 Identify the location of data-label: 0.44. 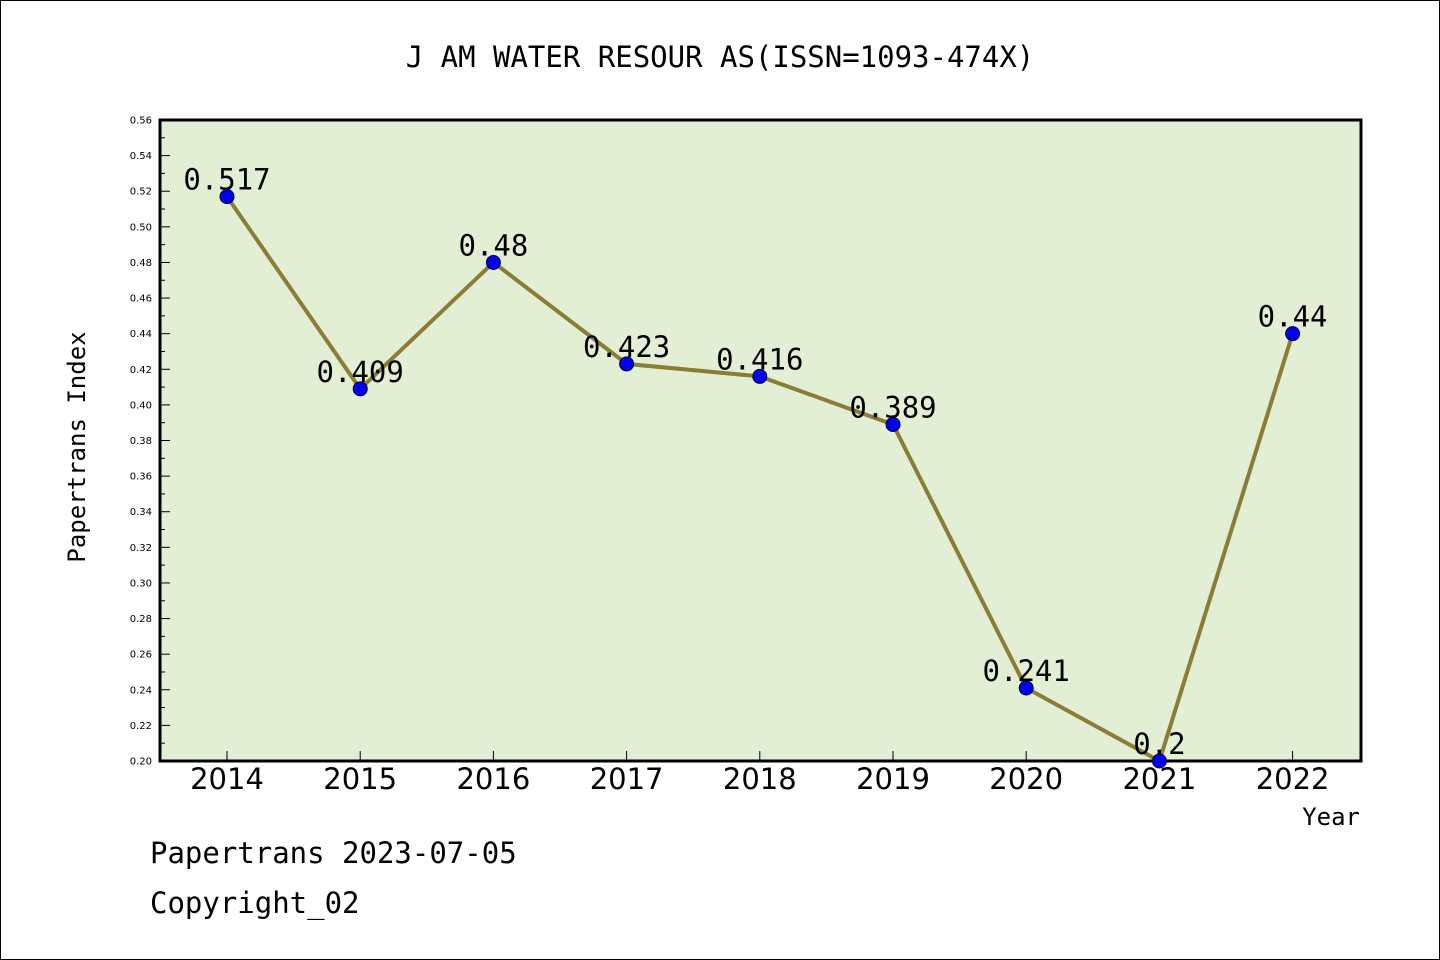
(1293, 317).